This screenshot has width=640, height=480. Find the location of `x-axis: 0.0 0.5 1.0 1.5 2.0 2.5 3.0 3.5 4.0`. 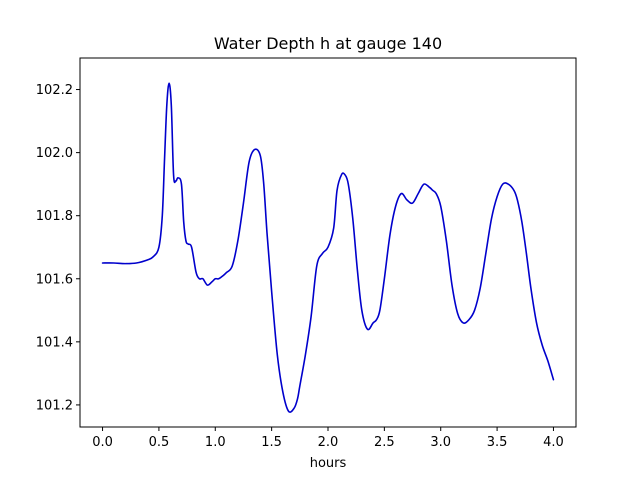

x-axis: 0.0 0.5 1.0 1.5 2.0 2.5 3.0 3.5 4.0 is located at coordinates (328, 438).